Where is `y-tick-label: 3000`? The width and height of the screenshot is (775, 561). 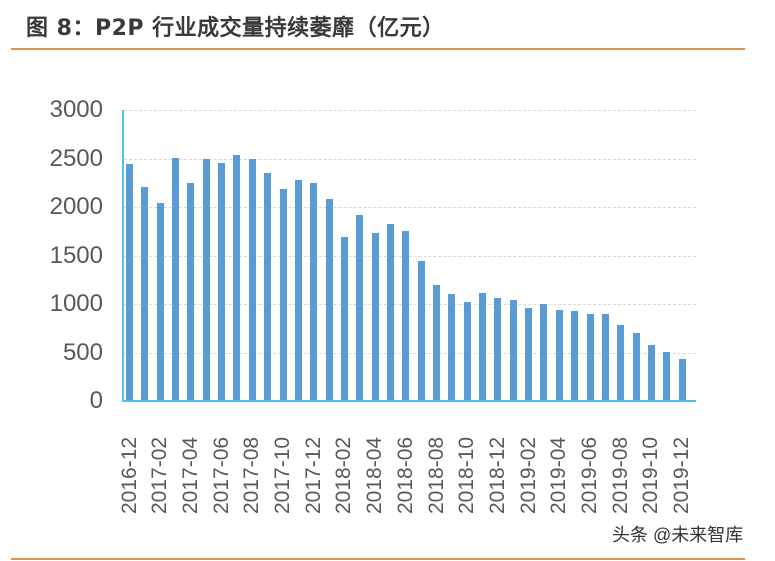 y-tick-label: 3000 is located at coordinates (76, 109).